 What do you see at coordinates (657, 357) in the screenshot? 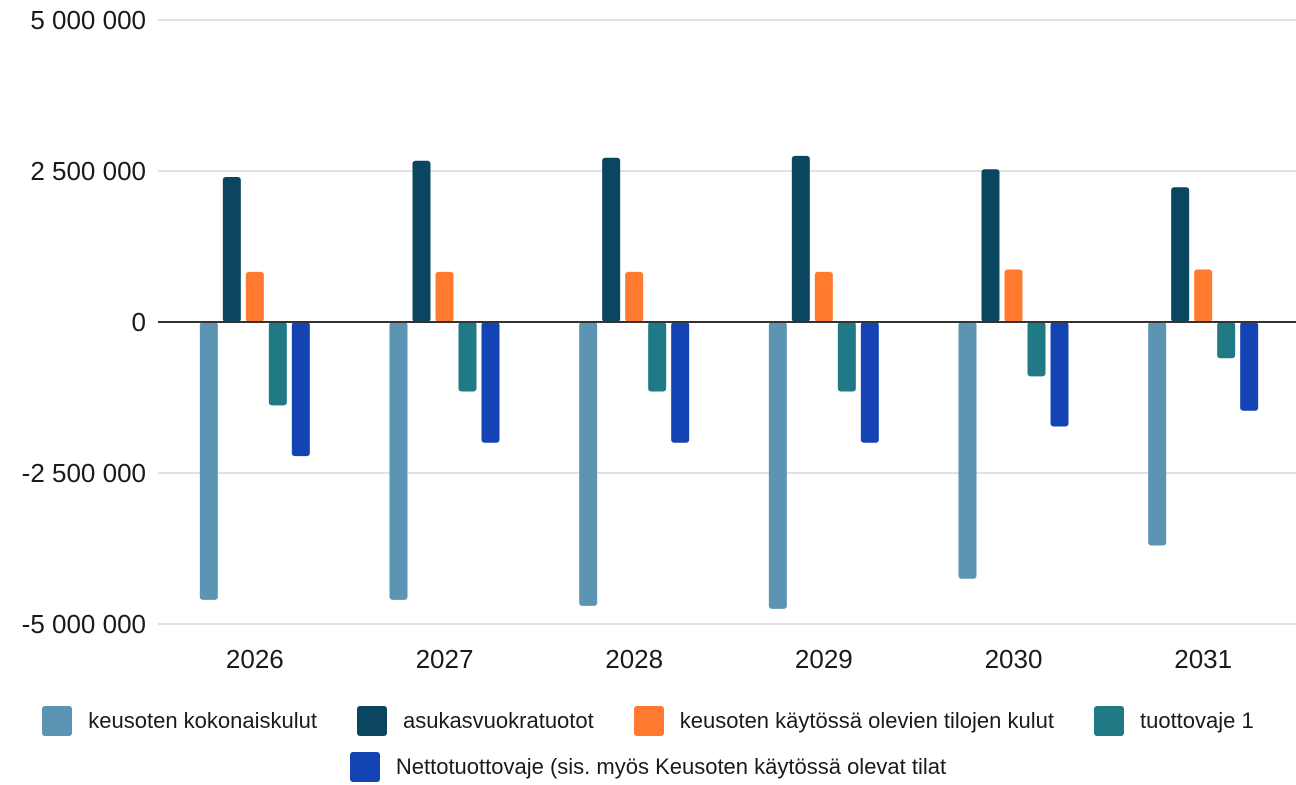
I see `bar-4-2028` at bounding box center [657, 357].